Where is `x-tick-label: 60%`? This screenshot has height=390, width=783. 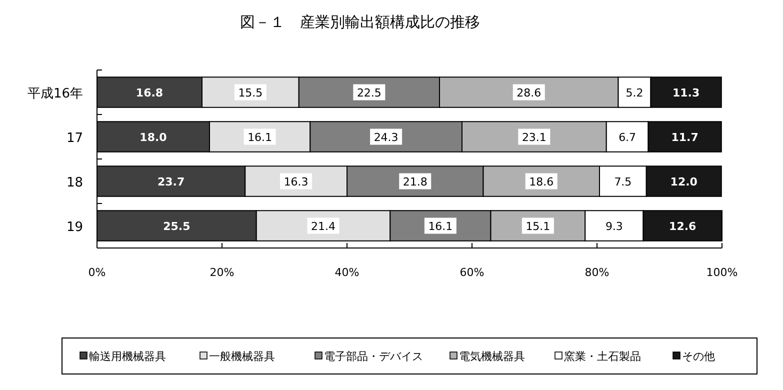 x-tick-label: 60% is located at coordinates (472, 272).